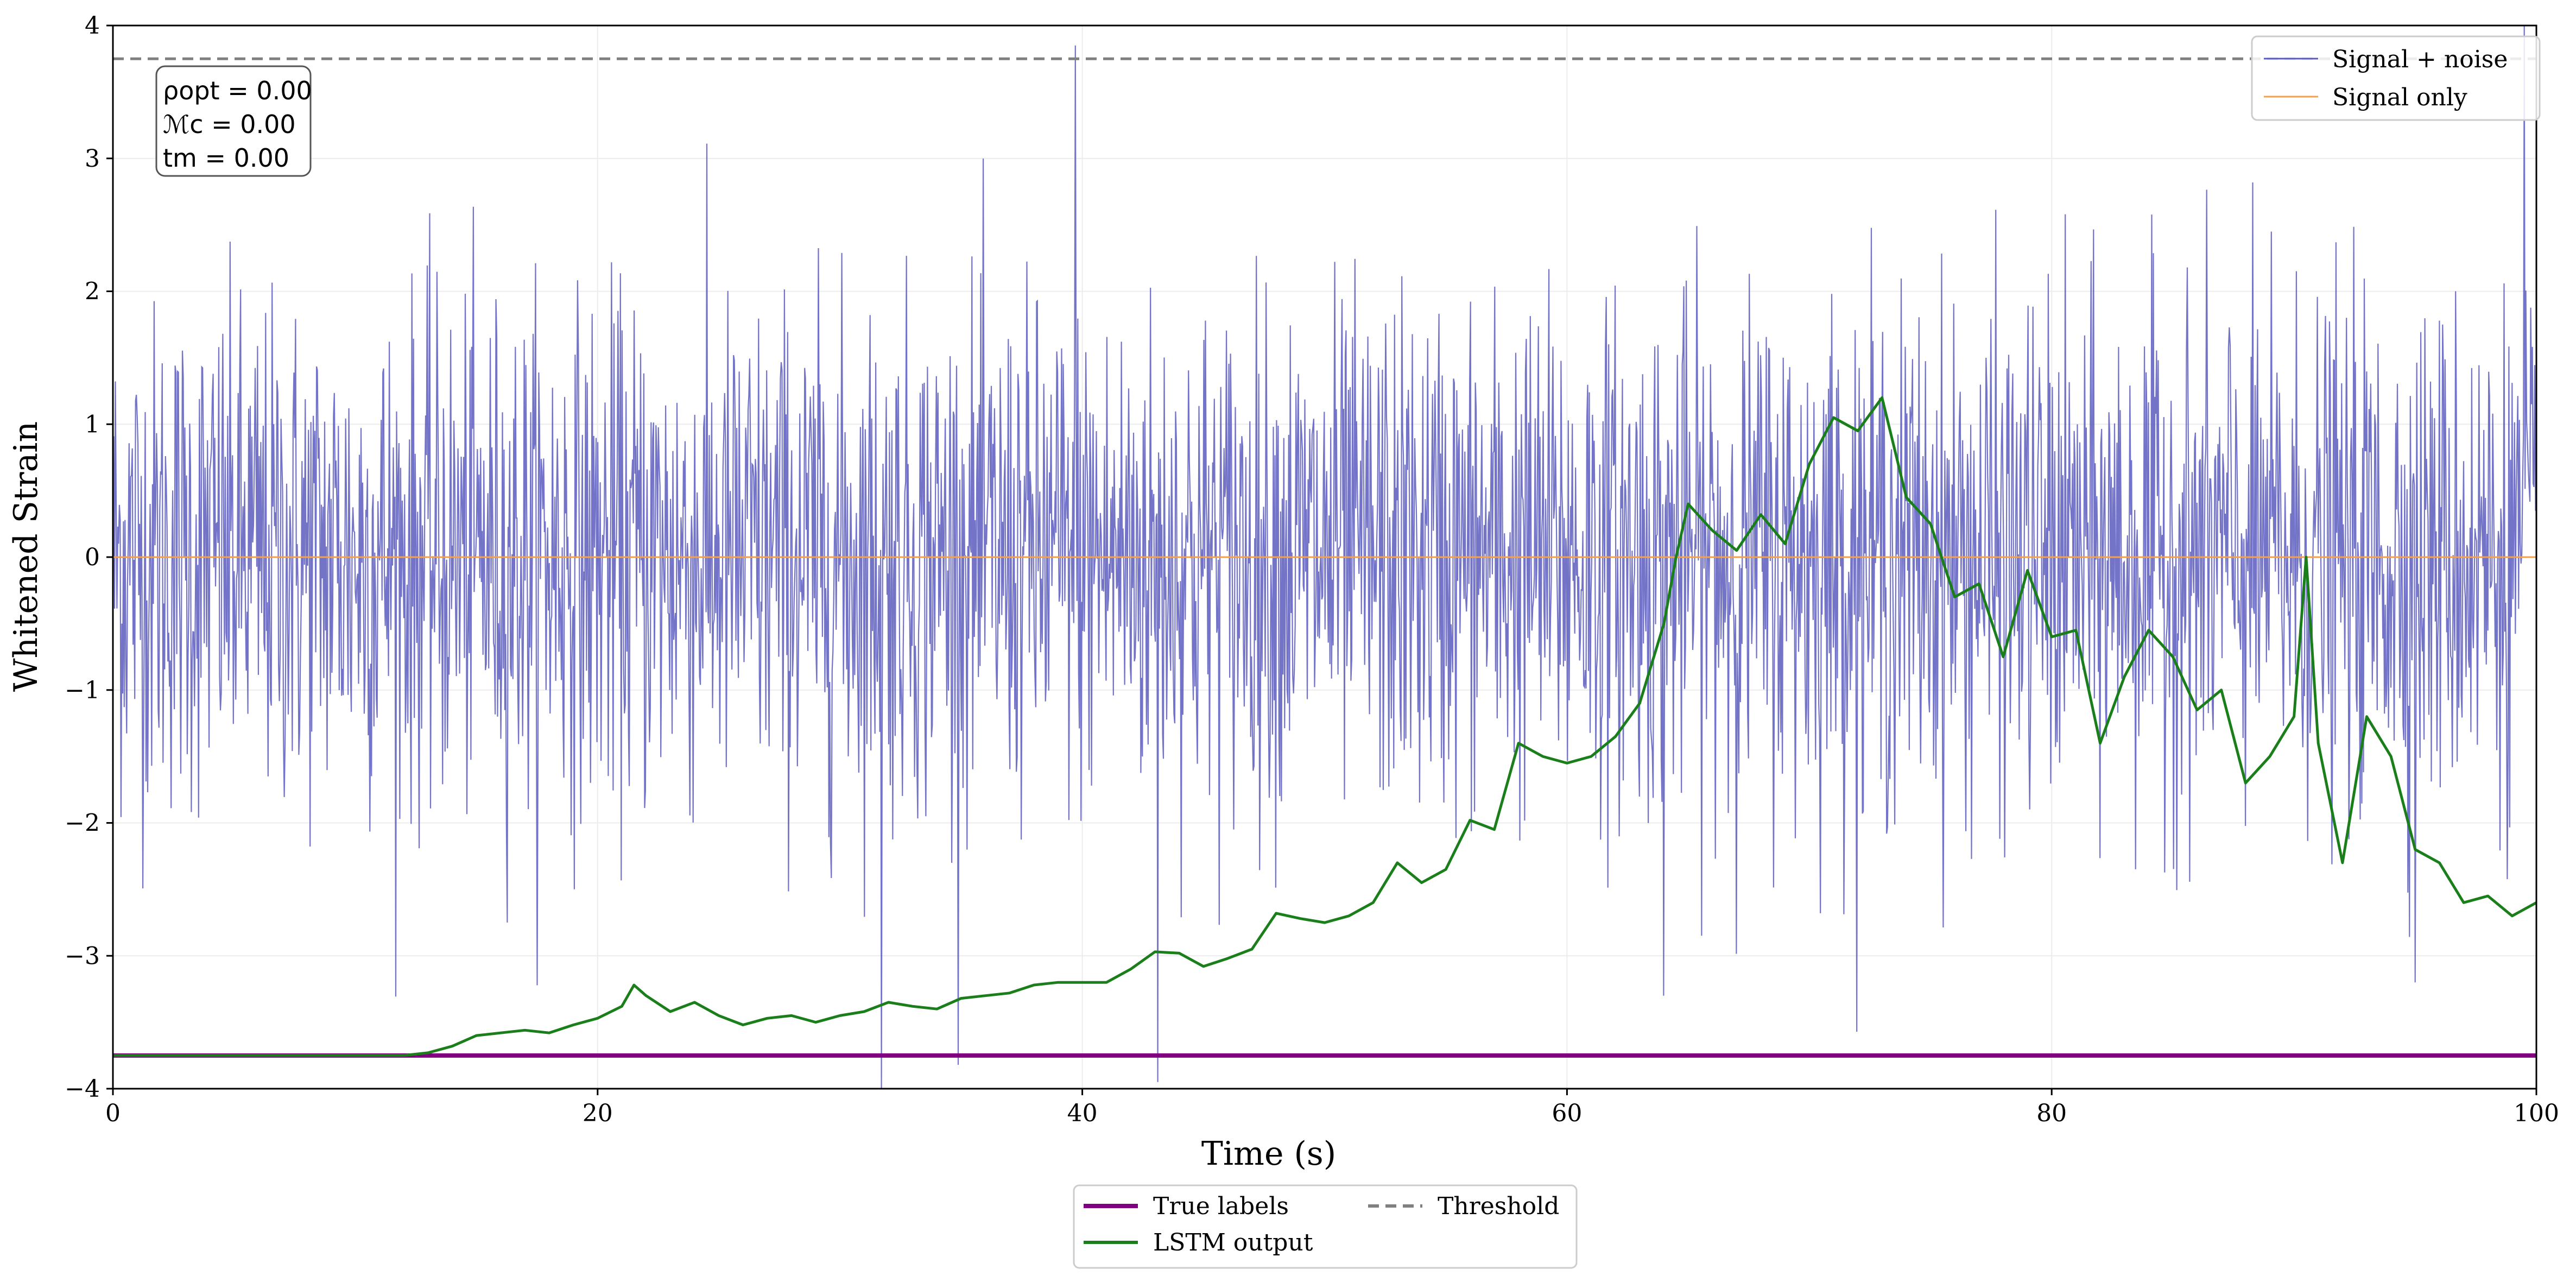 This screenshot has width=2576, height=1282. I want to click on legend-label-signal-only: Signal only, so click(2399, 97).